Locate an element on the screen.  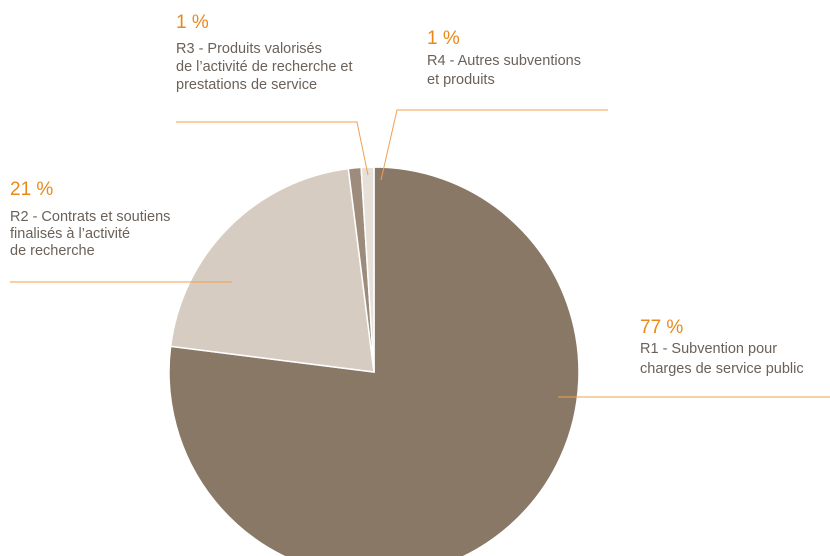
slice-percent: 77 % is located at coordinates (661, 327).